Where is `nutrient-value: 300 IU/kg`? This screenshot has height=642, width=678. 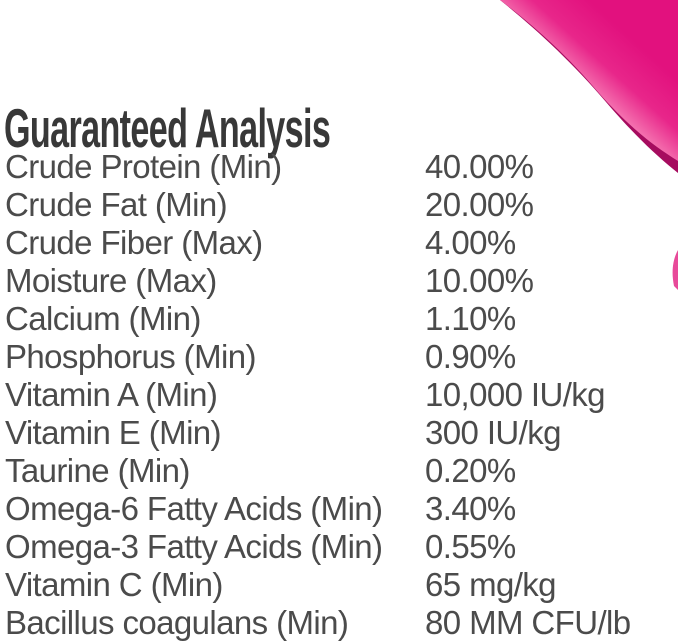
nutrient-value: 300 IU/kg is located at coordinates (493, 432).